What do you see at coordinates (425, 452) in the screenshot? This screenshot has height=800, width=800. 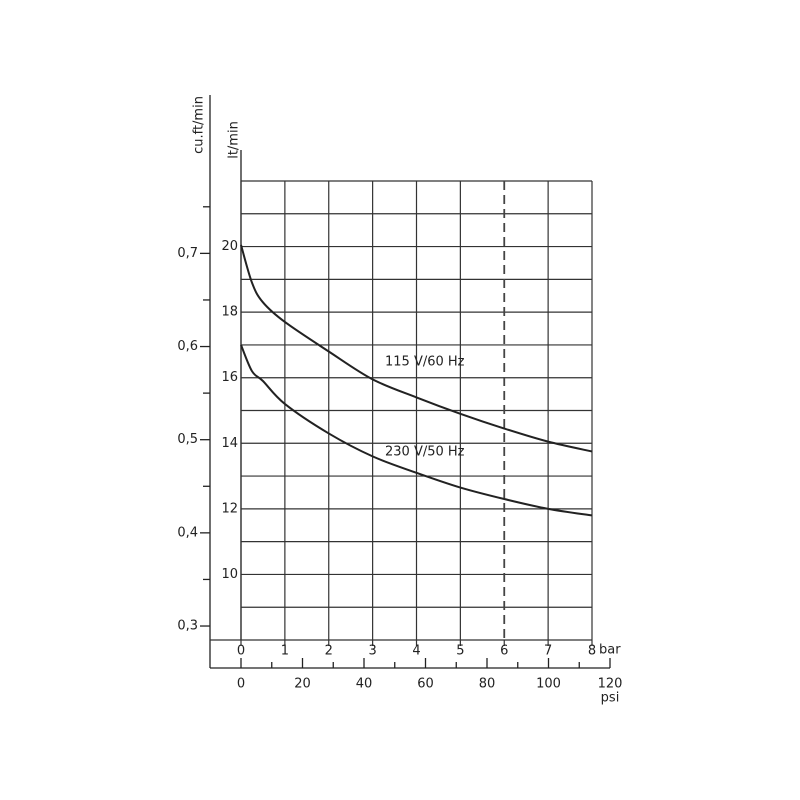 I see `series-label: 230 V/50 Hz` at bounding box center [425, 452].